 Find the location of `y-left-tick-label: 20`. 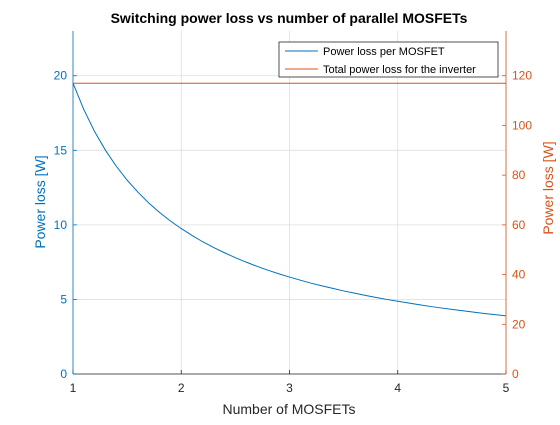

y-left-tick-label: 20 is located at coordinates (61, 76).